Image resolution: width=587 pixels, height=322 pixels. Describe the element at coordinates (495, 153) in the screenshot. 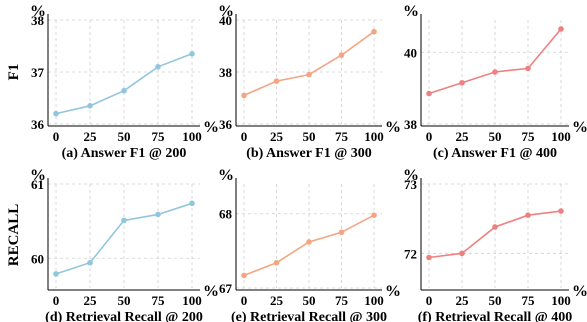

I see `panel-caption: (c) Answer F1 @ 400` at that location.